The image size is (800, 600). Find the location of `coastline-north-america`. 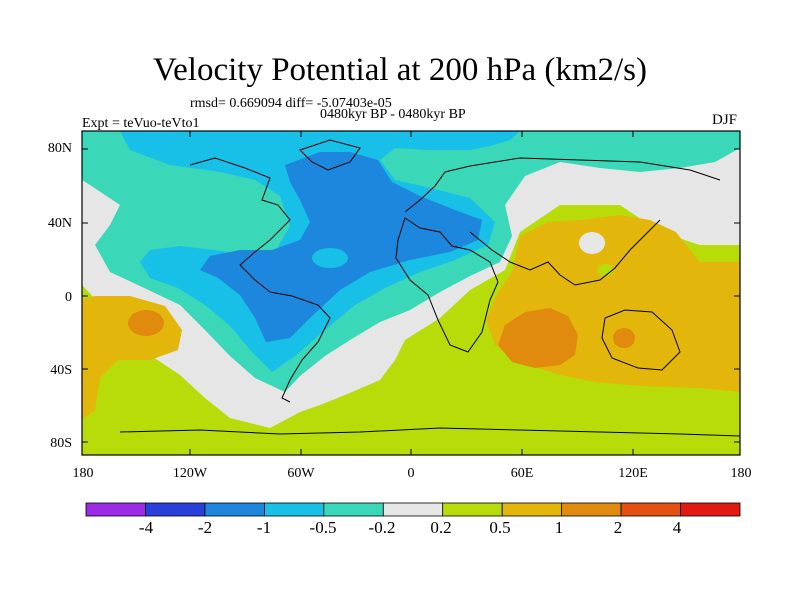

coastline-north-america is located at coordinates (240, 225).